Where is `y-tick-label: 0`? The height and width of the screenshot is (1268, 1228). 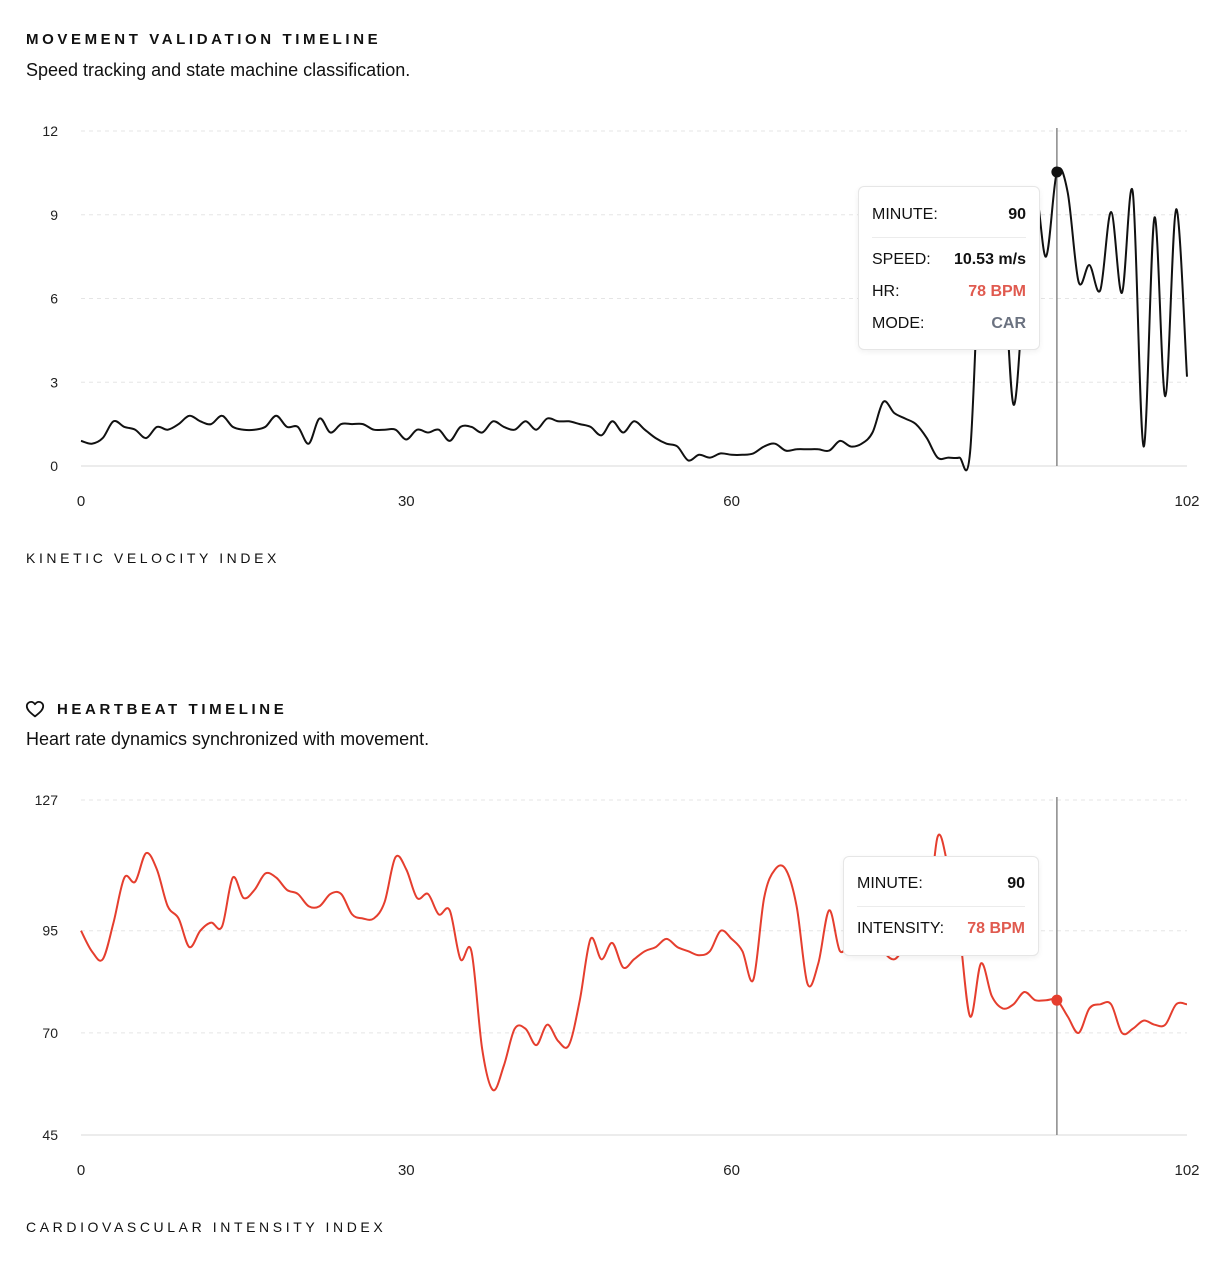 y-tick-label: 0 is located at coordinates (54, 466).